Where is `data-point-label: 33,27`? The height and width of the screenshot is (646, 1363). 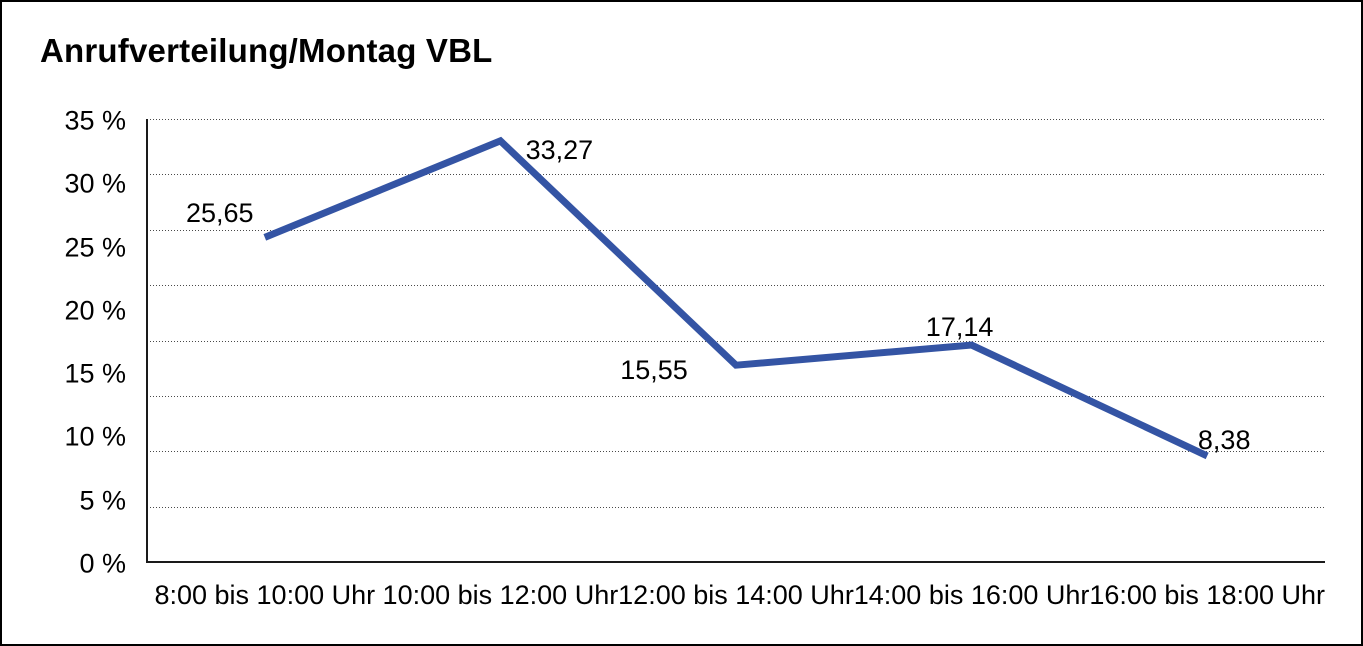 data-point-label: 33,27 is located at coordinates (559, 149).